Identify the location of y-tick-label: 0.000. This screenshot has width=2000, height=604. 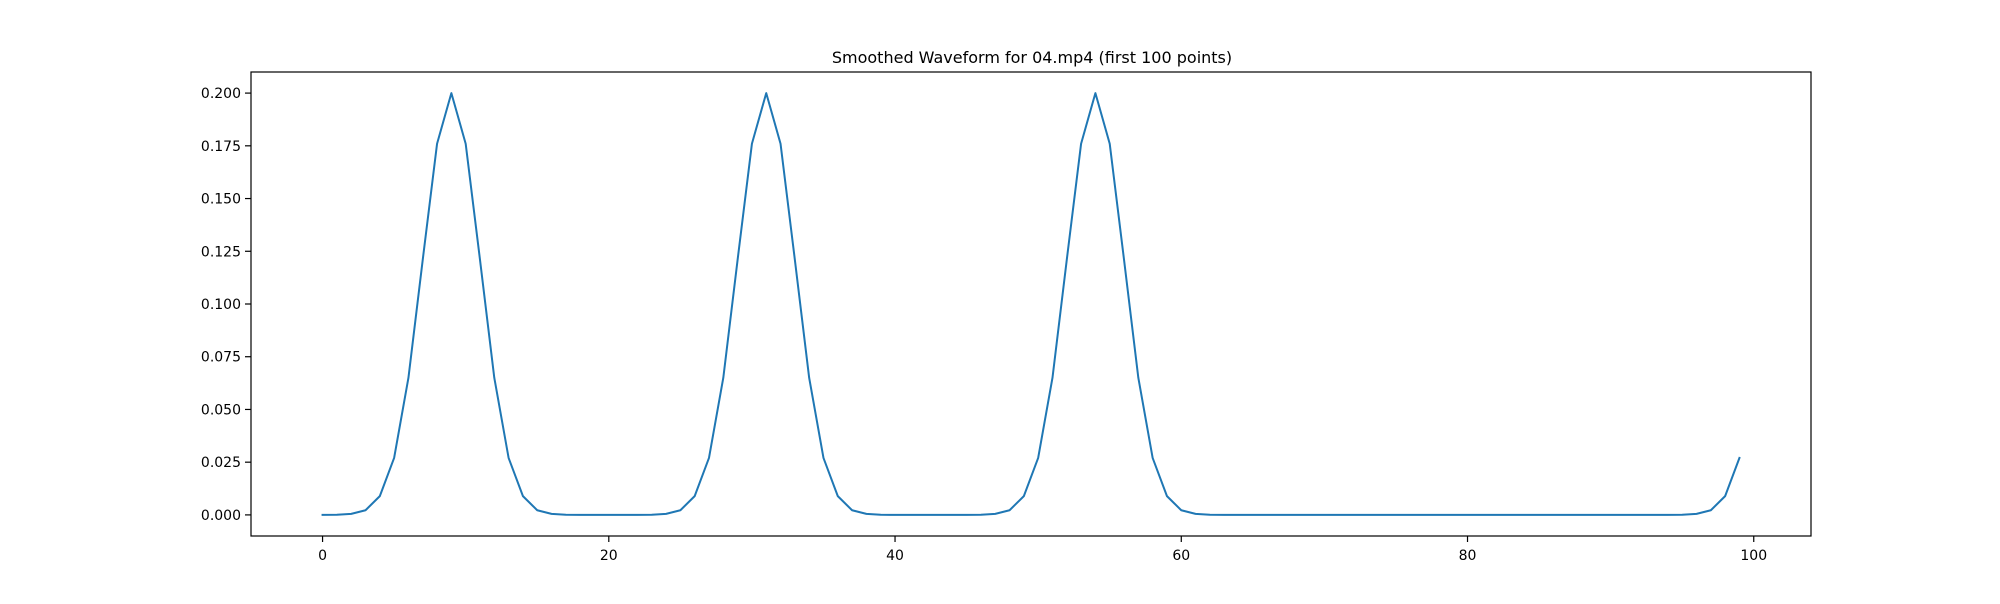
(221, 516).